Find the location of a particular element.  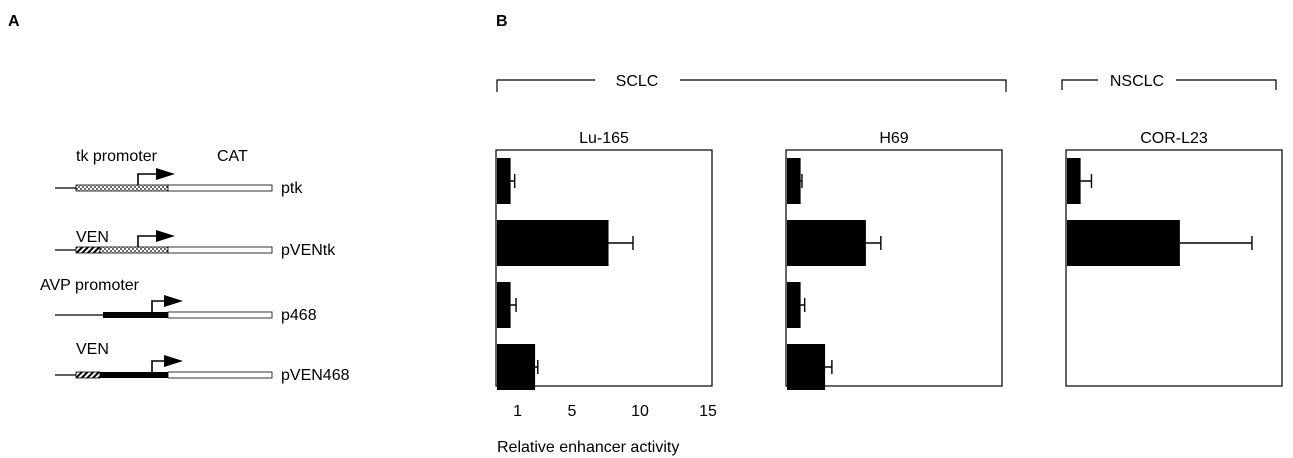

tk-promoter-label: tk promoter is located at coordinates (117, 156).